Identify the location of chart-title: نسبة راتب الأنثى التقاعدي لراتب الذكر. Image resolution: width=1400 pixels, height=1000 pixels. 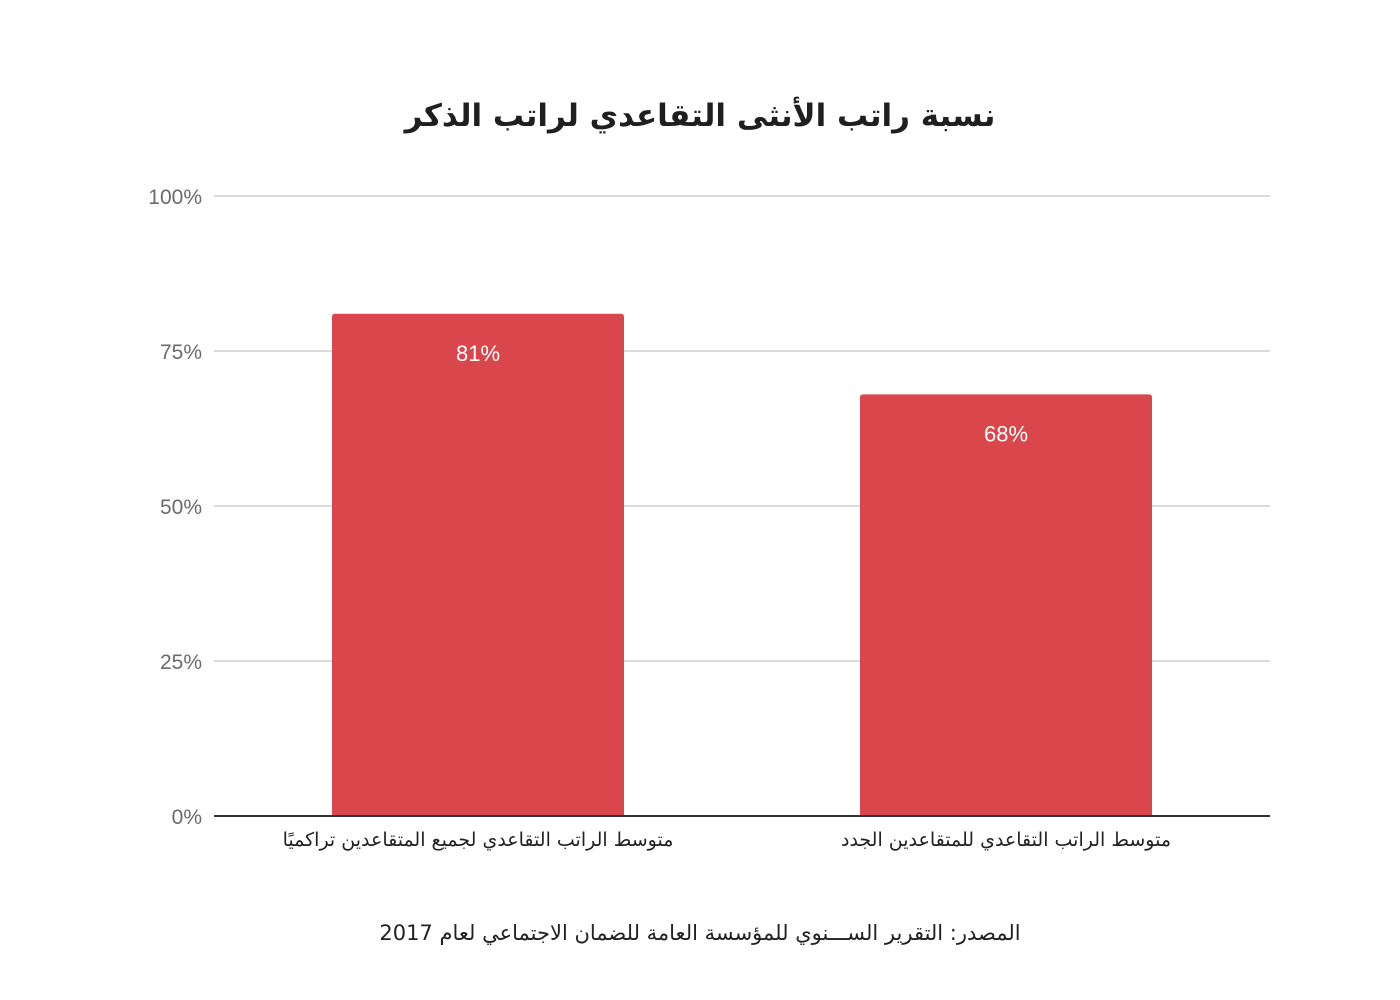
(699, 115).